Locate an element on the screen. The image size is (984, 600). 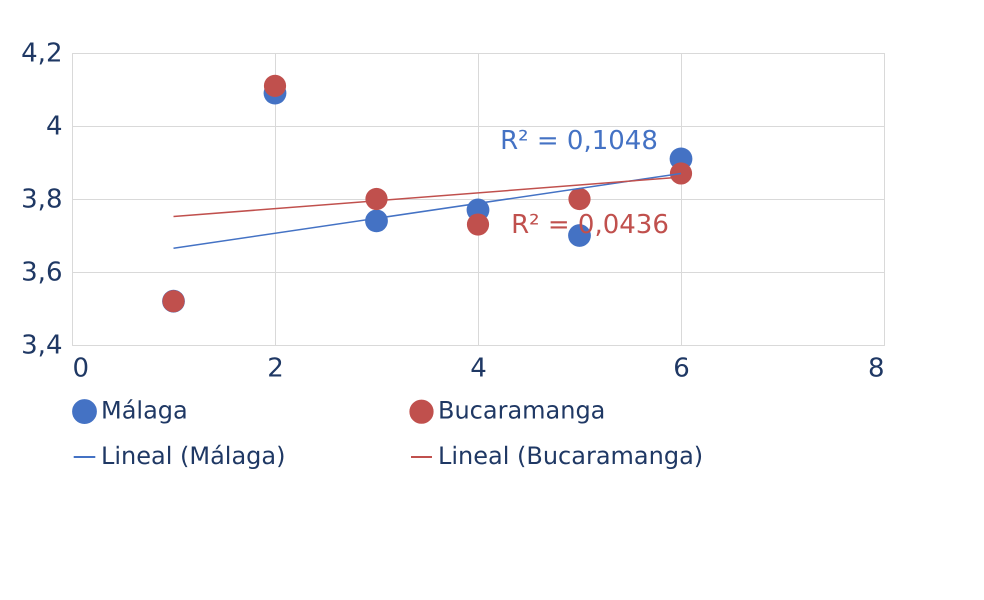
annotation: R² = 0,0436 is located at coordinates (590, 225).